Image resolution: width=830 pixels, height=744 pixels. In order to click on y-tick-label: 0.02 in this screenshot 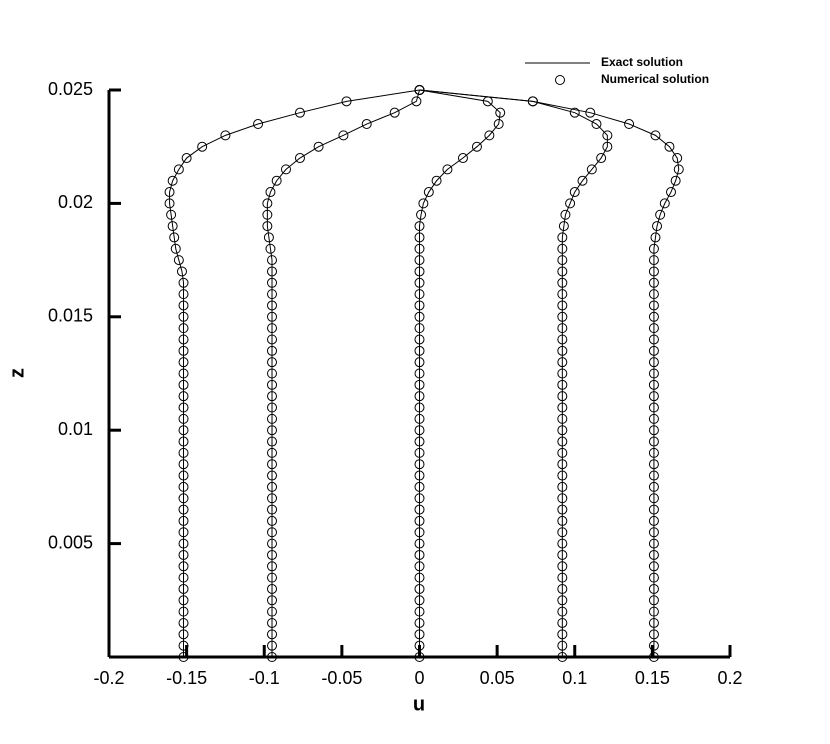, I will do `click(75, 202)`.